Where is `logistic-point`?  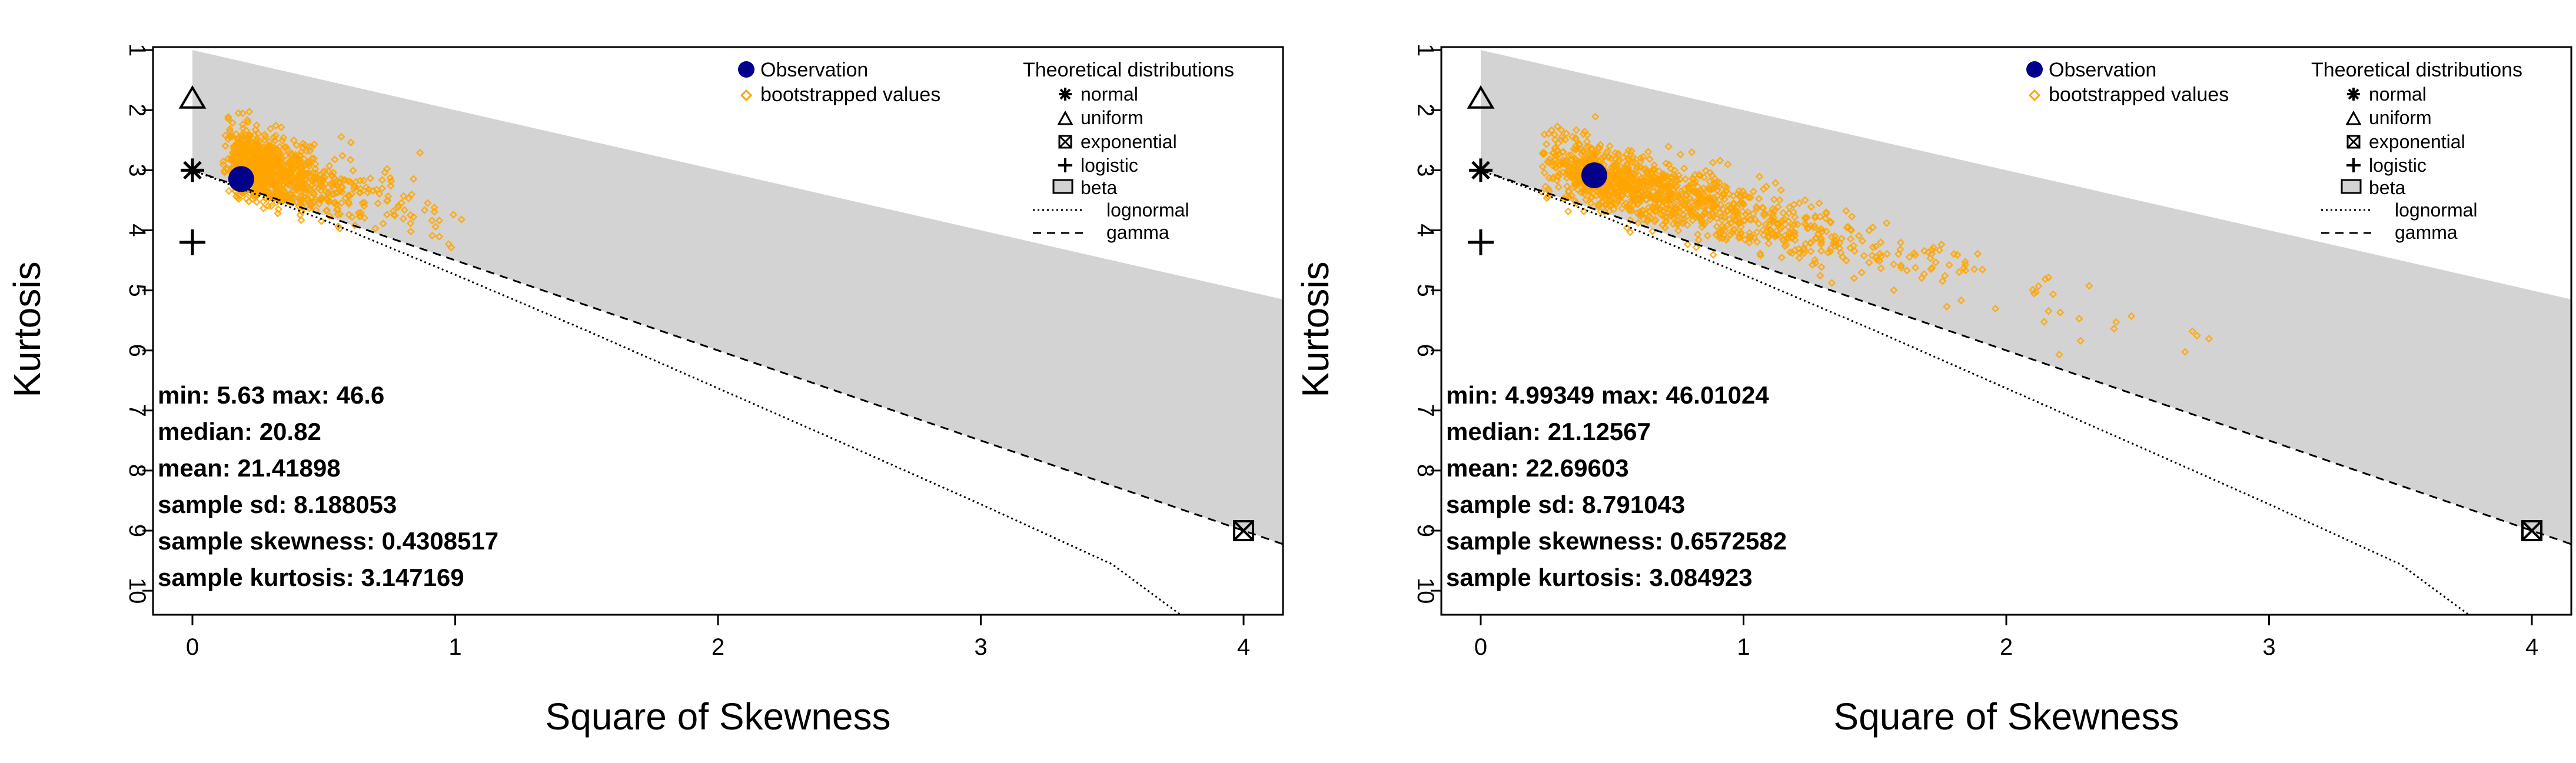
logistic-point is located at coordinates (1480, 242).